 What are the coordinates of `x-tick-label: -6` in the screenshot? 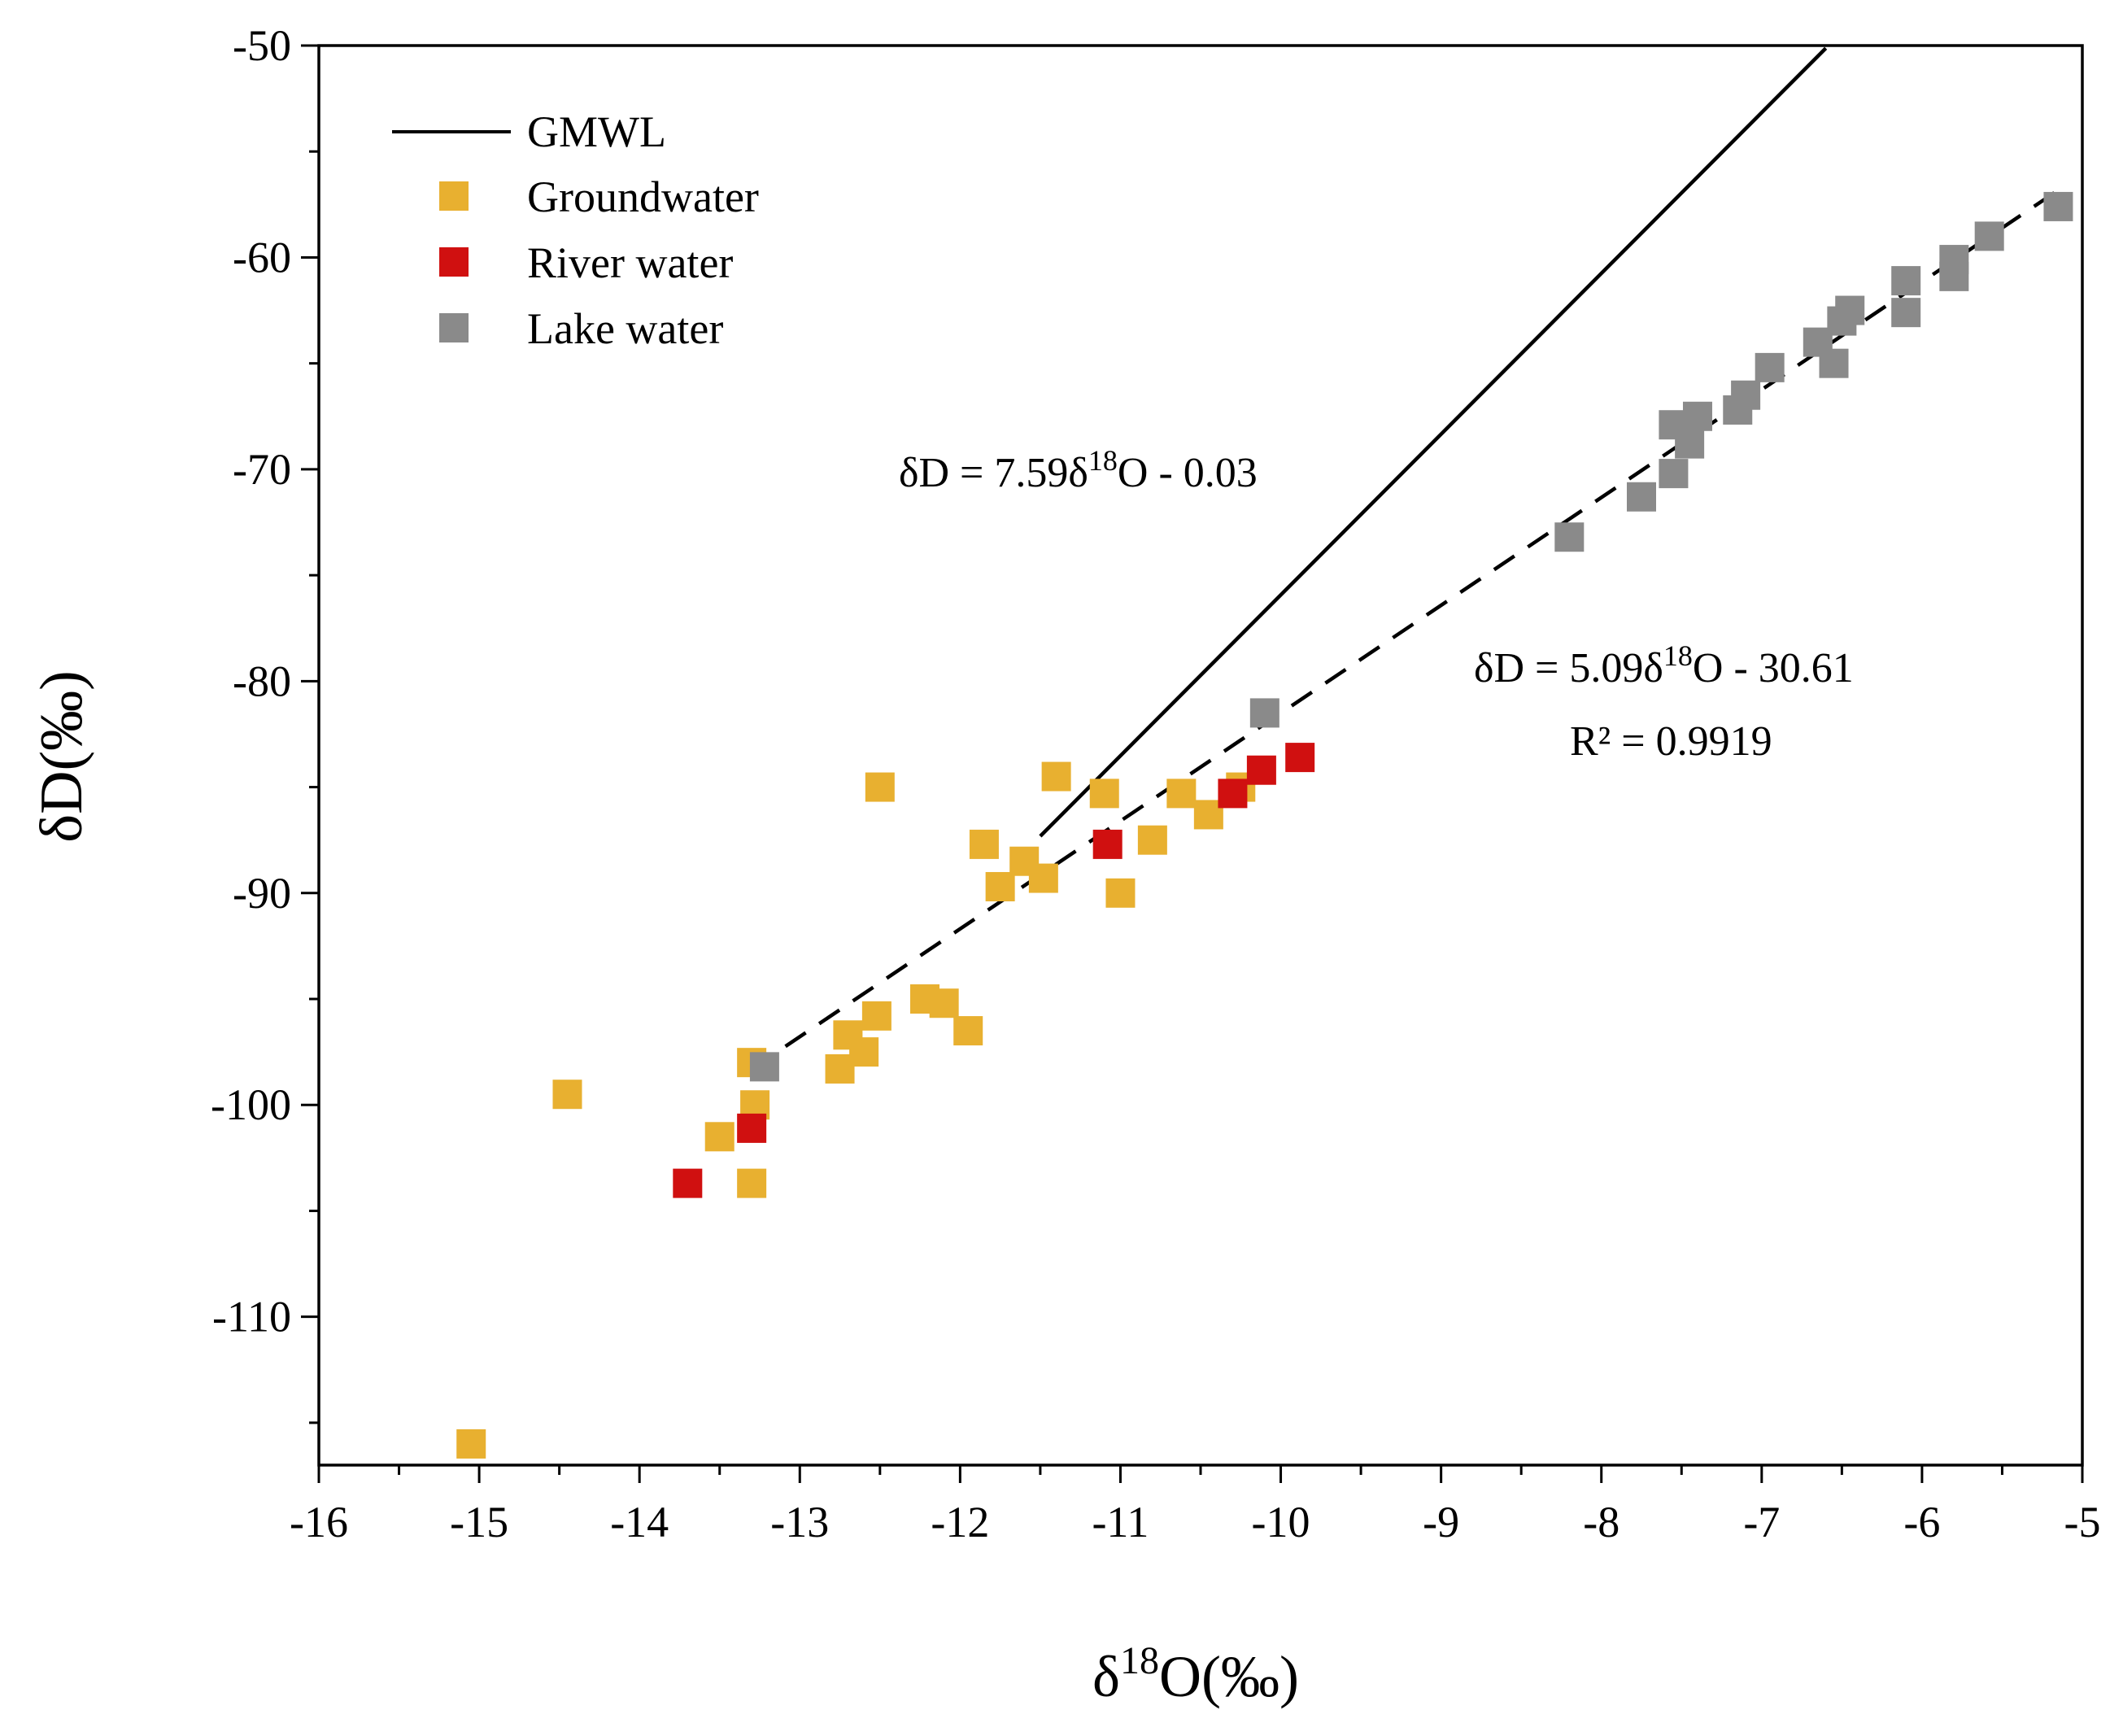 It's located at (1921, 1522).